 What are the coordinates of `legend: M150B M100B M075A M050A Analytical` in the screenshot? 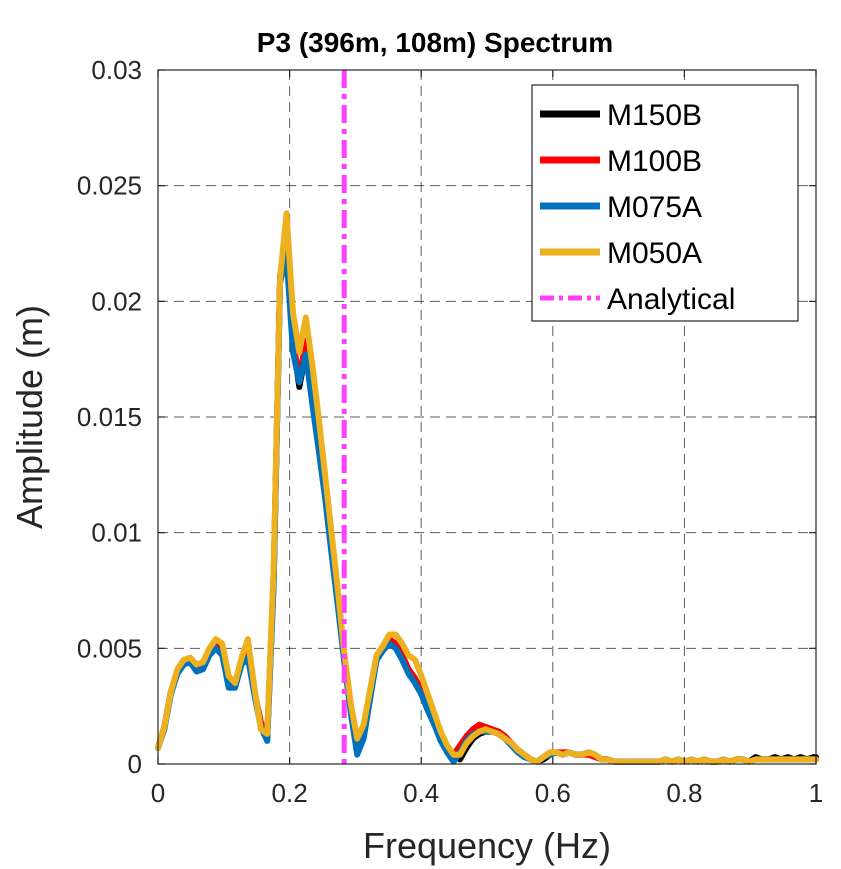 It's located at (665, 203).